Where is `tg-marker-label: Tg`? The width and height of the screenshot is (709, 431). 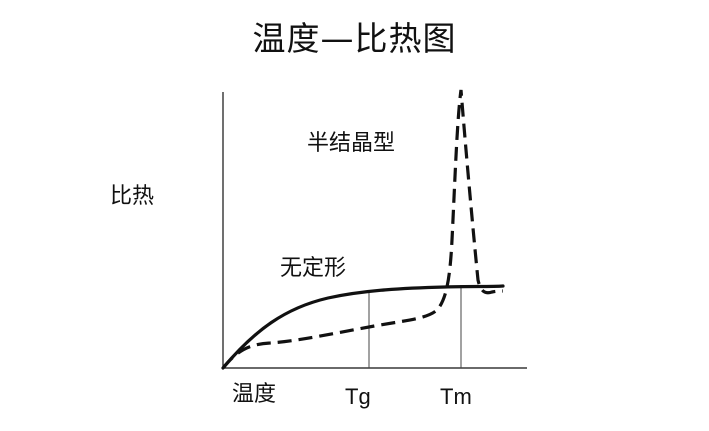
tg-marker-label: Tg is located at coordinates (358, 396).